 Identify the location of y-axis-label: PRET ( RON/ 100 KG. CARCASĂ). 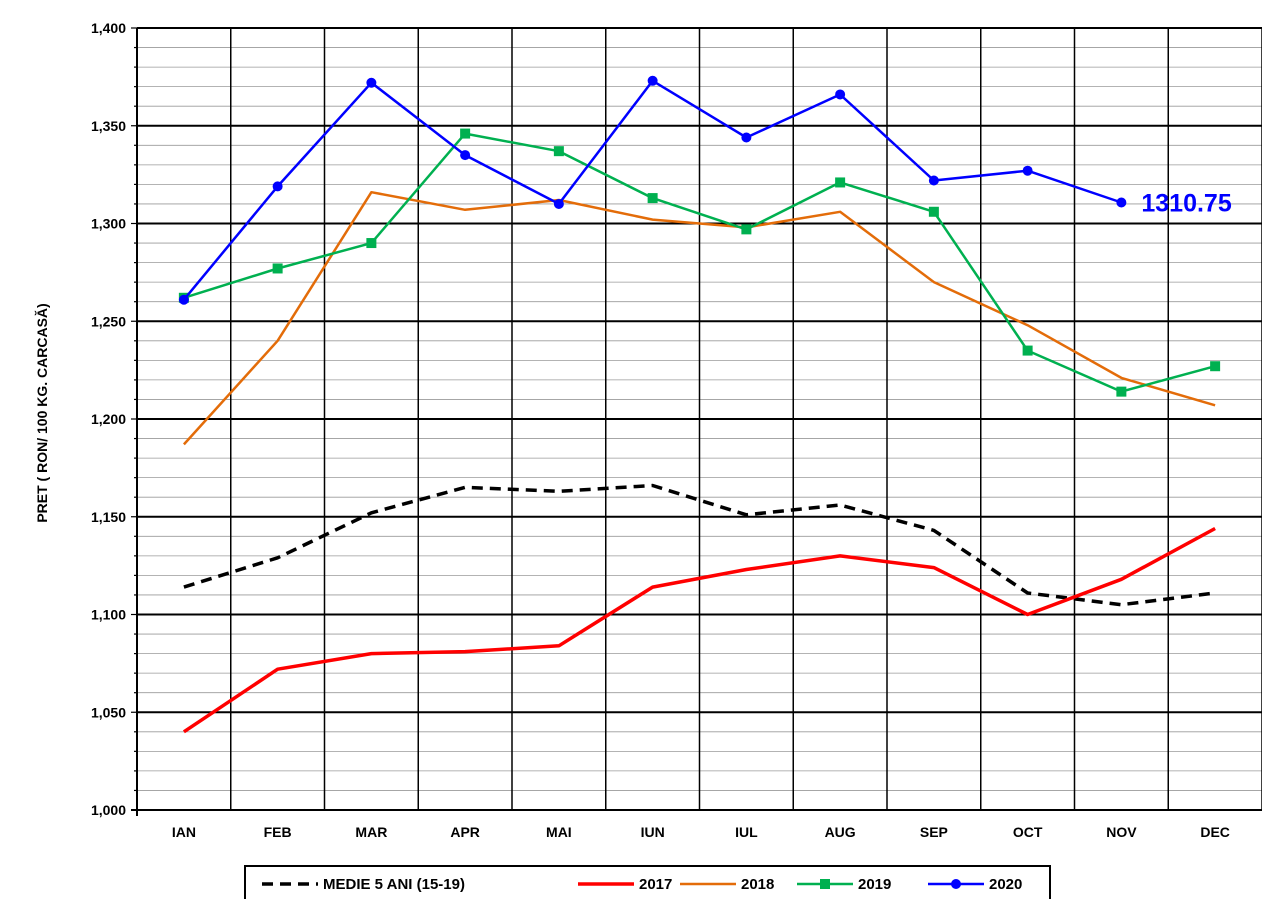
(42, 412).